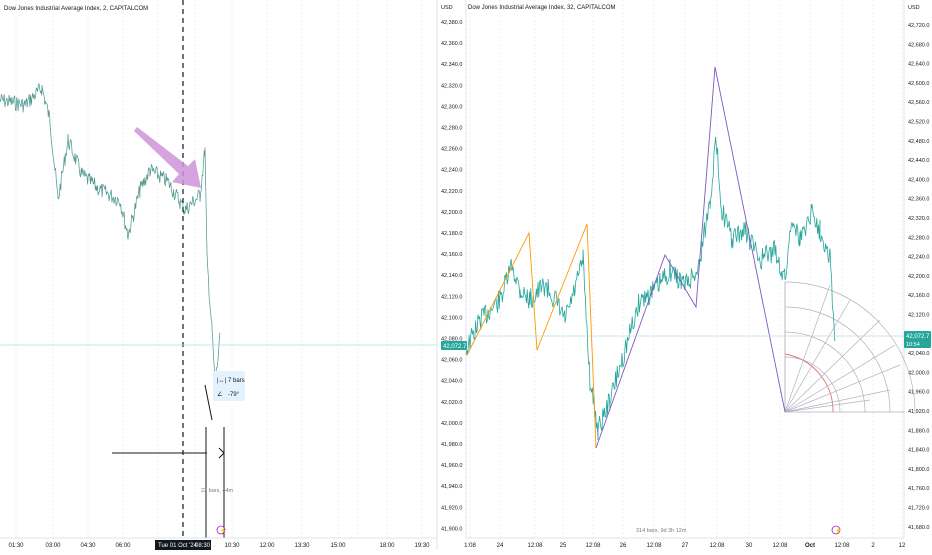  I want to click on right-range-label: 314 bars, 9d 3h 12m, so click(661, 531).